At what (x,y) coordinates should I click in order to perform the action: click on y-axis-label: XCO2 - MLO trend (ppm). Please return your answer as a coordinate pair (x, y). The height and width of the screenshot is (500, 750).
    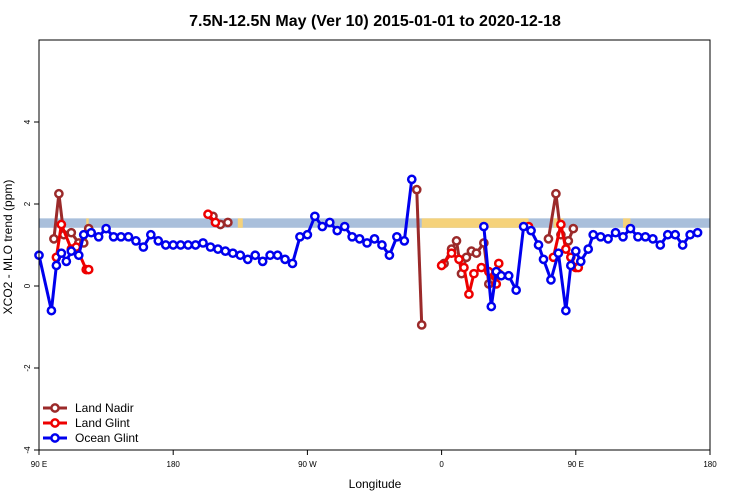
    Looking at the image, I should click on (8, 247).